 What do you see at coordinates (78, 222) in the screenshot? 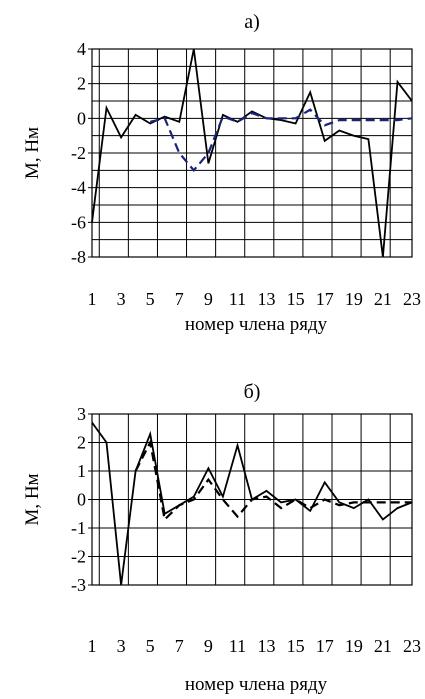
I see `chart-1-y-tick: -6` at bounding box center [78, 222].